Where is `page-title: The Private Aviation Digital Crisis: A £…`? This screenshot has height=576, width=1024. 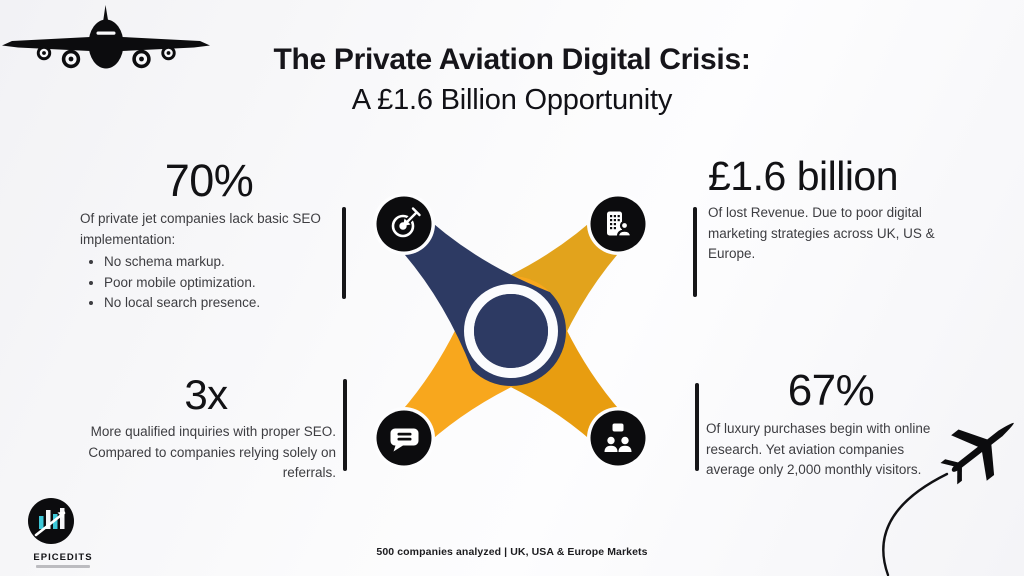 page-title: The Private Aviation Digital Crisis: A £… is located at coordinates (512, 80).